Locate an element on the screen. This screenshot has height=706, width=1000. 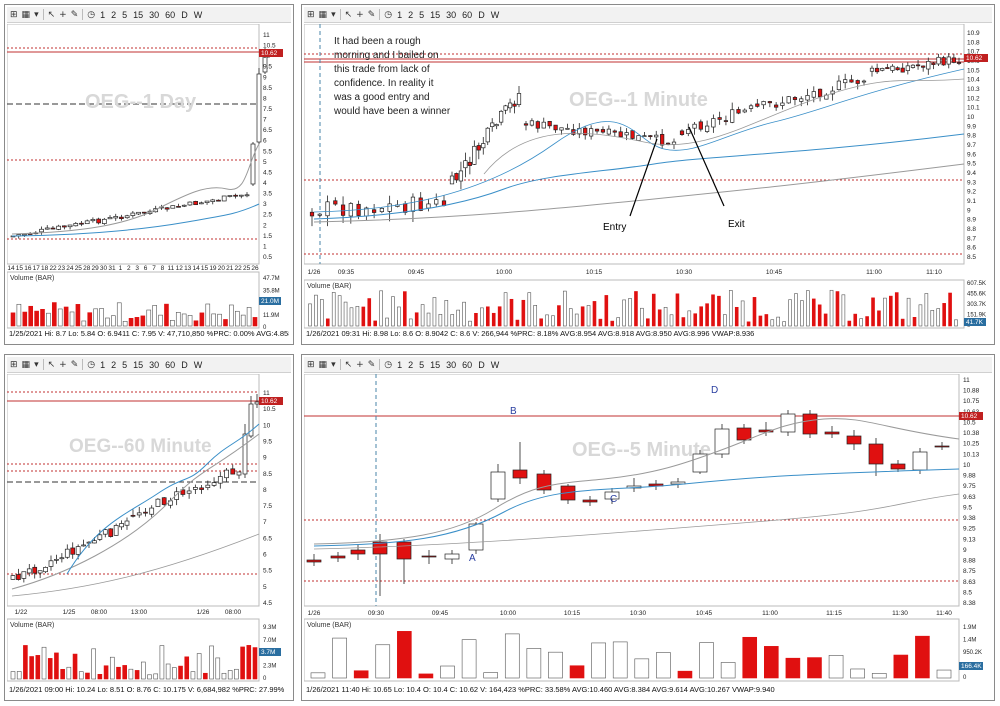
price-tick-label: 10.5 is located at coordinates (969, 422).